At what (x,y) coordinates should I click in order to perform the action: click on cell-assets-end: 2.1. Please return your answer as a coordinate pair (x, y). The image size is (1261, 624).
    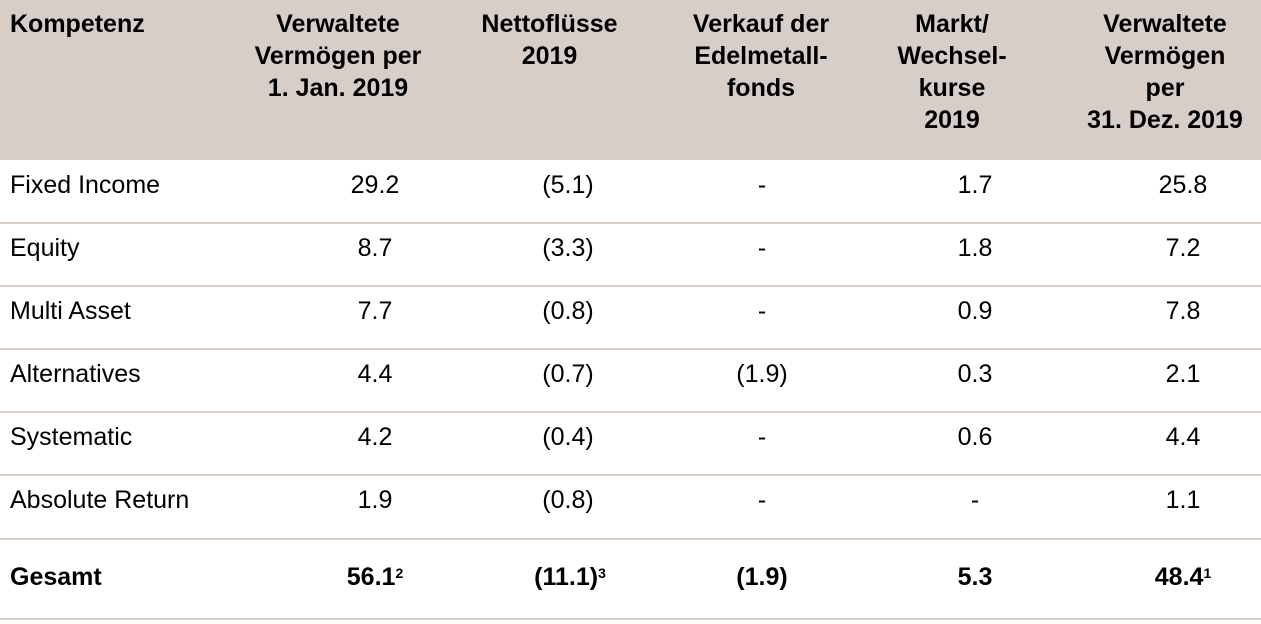
    Looking at the image, I should click on (1183, 374).